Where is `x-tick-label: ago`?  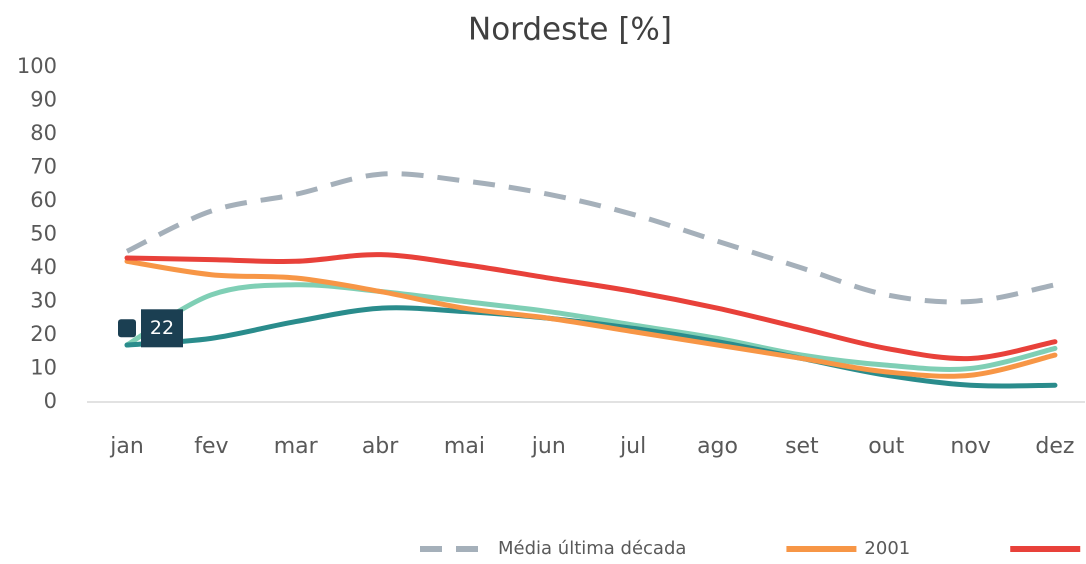 x-tick-label: ago is located at coordinates (717, 446).